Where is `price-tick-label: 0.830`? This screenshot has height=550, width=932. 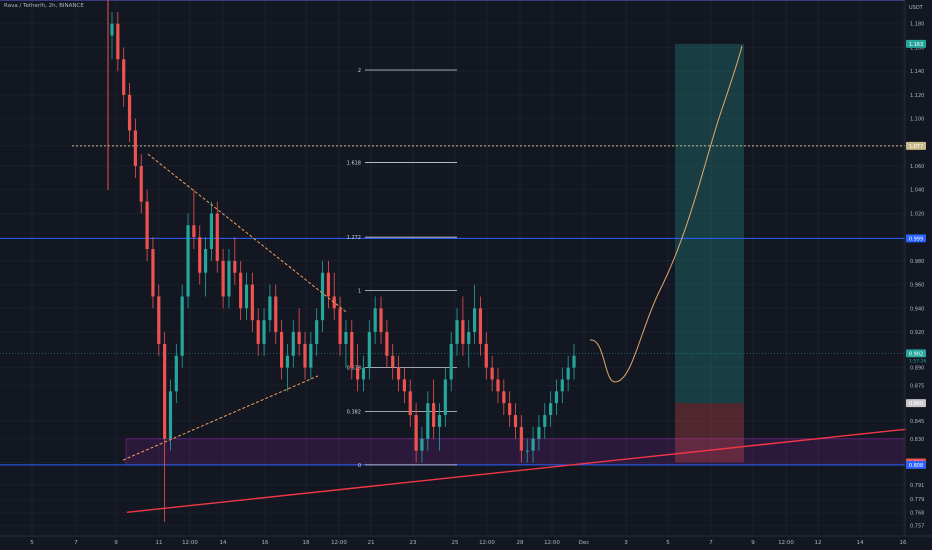 price-tick-label: 0.830 is located at coordinates (917, 440).